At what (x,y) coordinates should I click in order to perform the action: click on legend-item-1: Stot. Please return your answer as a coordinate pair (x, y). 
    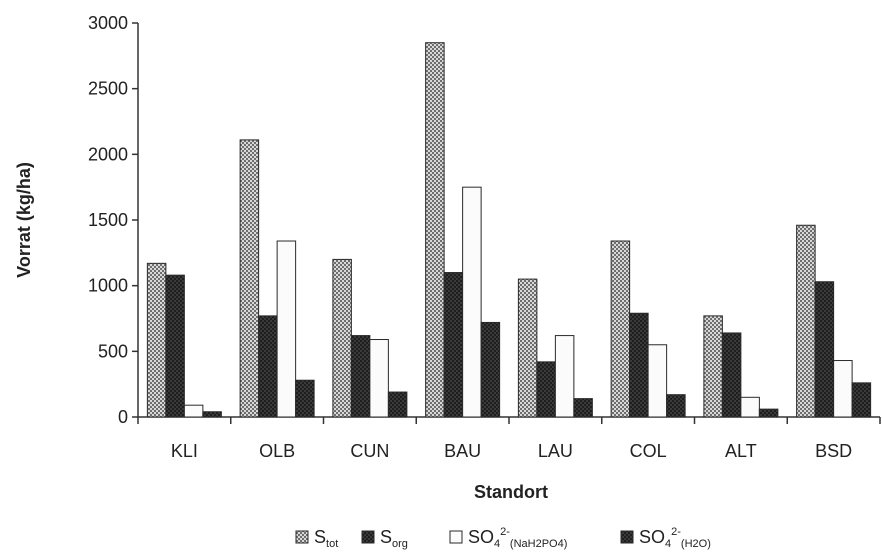
    Looking at the image, I should click on (316, 538).